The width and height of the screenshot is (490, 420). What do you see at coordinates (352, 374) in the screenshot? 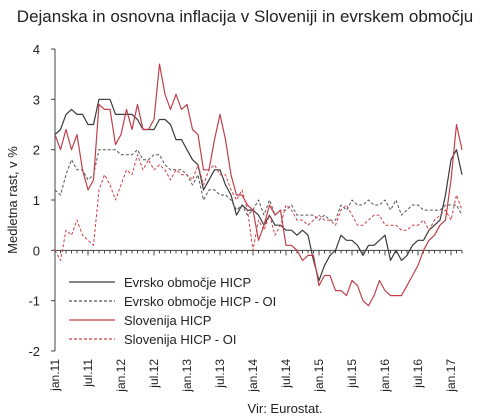
I see `x-tick-label: jul.15` at bounding box center [352, 374].